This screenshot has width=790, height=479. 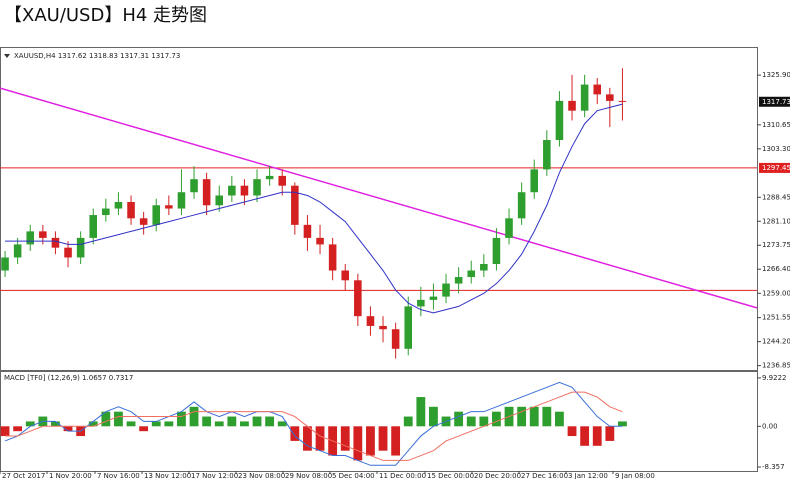 I want to click on x-tick-label: 27 Oct 2017, so click(x=23, y=475).